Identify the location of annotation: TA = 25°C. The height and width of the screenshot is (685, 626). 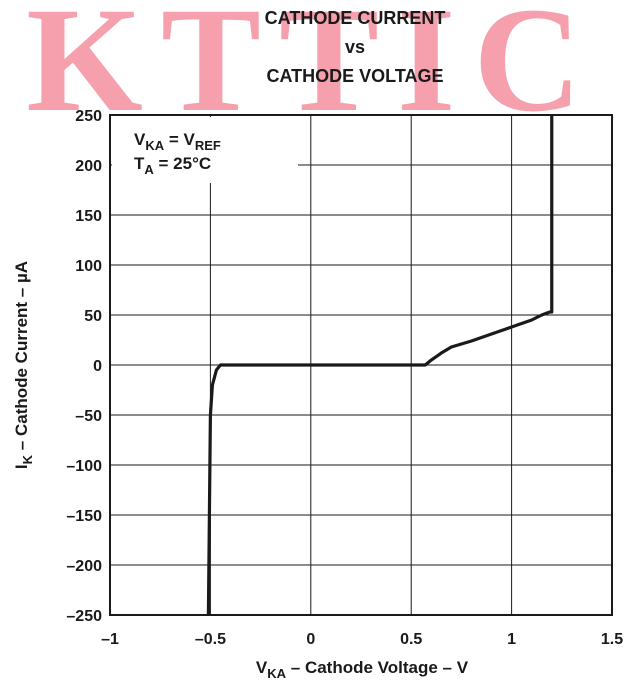
(172, 165).